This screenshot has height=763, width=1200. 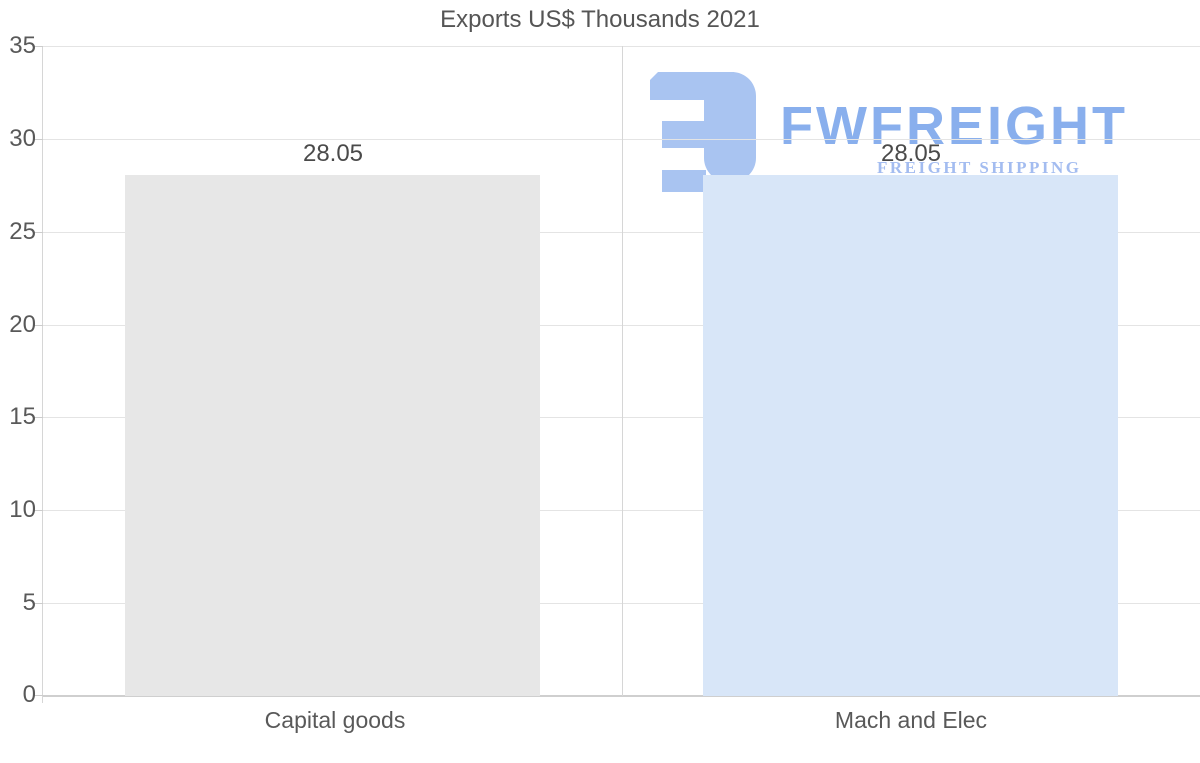 What do you see at coordinates (703, 132) in the screenshot?
I see `fwfreight-logo-icon` at bounding box center [703, 132].